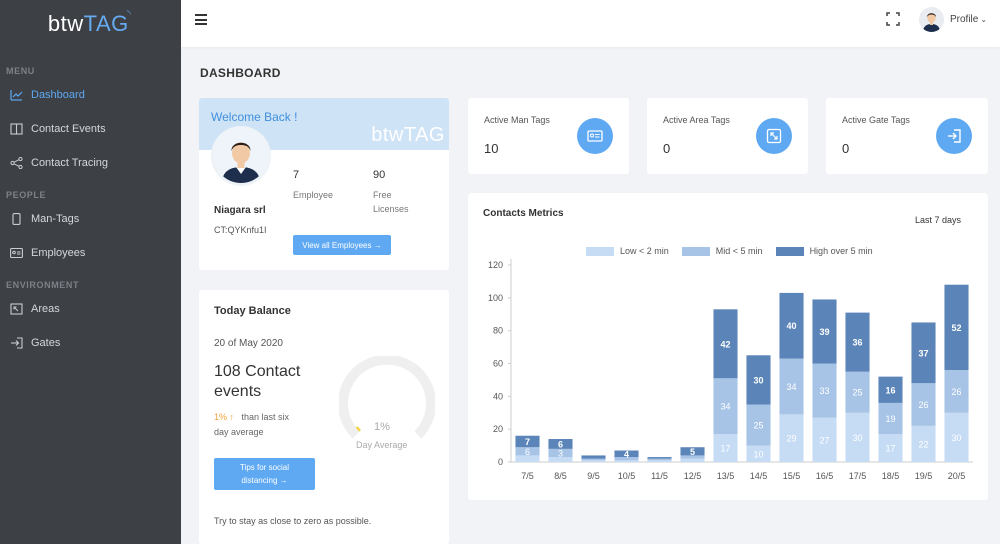 The width and height of the screenshot is (1000, 544). I want to click on company-id: CT:QYKnfu1I, so click(240, 230).